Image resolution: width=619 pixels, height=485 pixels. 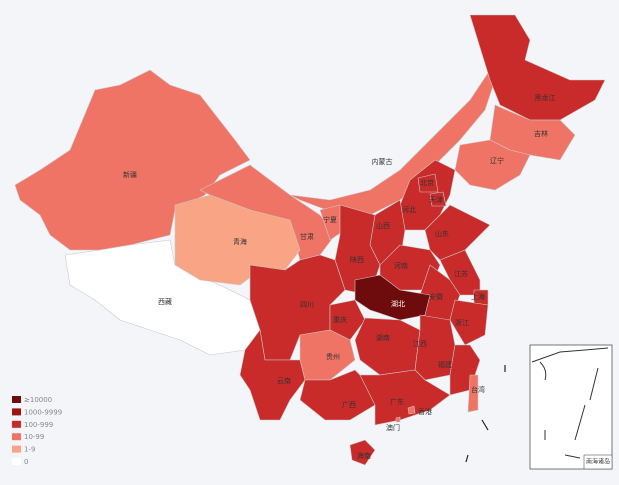 What do you see at coordinates (349, 404) in the screenshot?
I see `province-label: 广西` at bounding box center [349, 404].